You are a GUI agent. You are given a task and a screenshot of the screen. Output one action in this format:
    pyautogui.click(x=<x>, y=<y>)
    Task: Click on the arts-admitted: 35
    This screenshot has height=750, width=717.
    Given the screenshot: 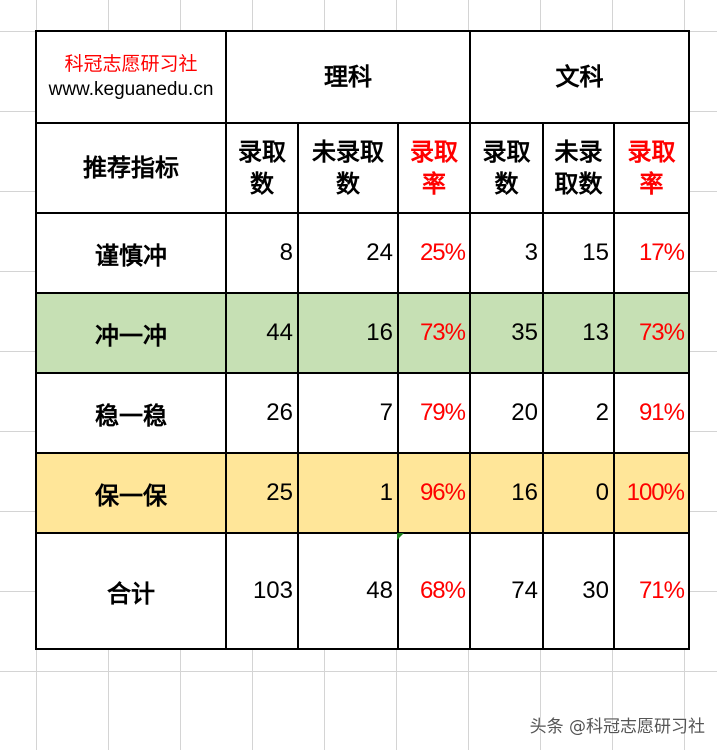 What is the action you would take?
    pyautogui.click(x=506, y=333)
    